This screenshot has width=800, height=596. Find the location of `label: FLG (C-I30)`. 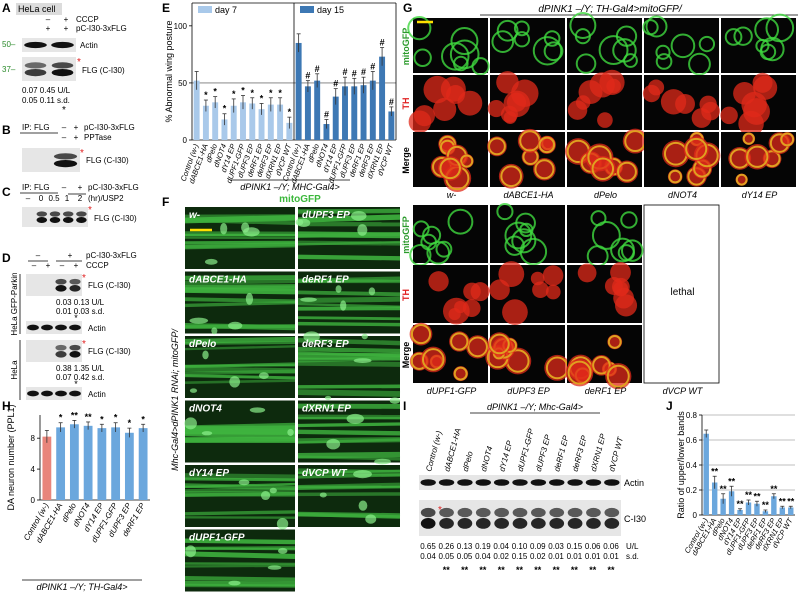

label: FLG (C-I30) is located at coordinates (115, 218).